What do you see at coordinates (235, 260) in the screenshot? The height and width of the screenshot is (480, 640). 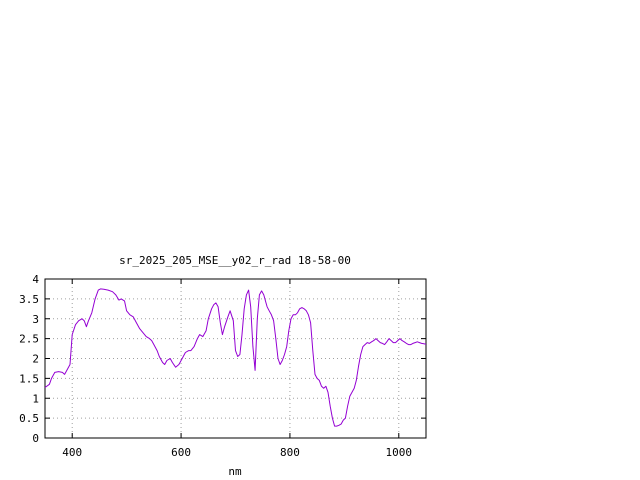 I see `chart-title: sr_2025_205_MSE__y02_r_rad 18-58-00` at bounding box center [235, 260].